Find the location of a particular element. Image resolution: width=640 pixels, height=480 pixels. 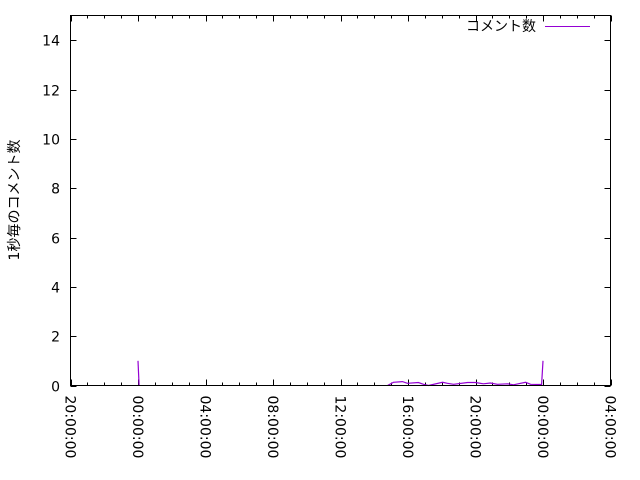

y-tick-label: 6 is located at coordinates (55, 240).